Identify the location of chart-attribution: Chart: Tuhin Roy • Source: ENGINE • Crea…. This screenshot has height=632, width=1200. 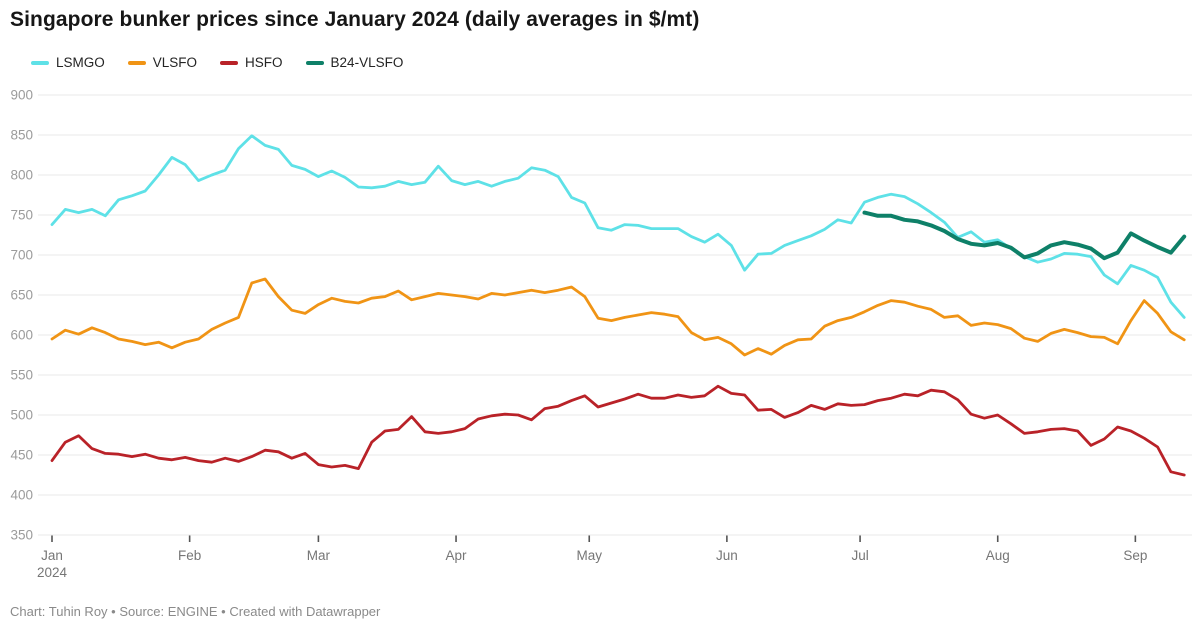
(195, 611).